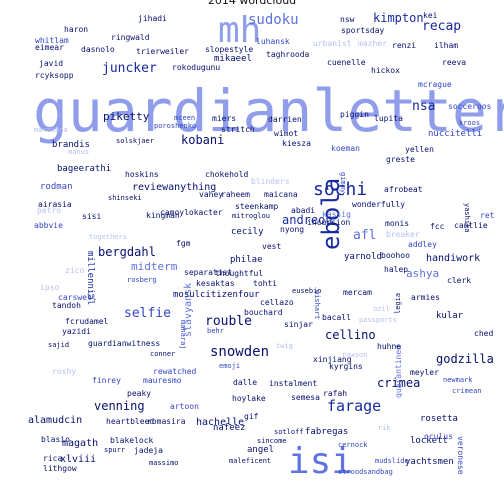 The width and height of the screenshot is (504, 504). I want to click on cloud-word-dasnolo: dasnolo, so click(98, 49).